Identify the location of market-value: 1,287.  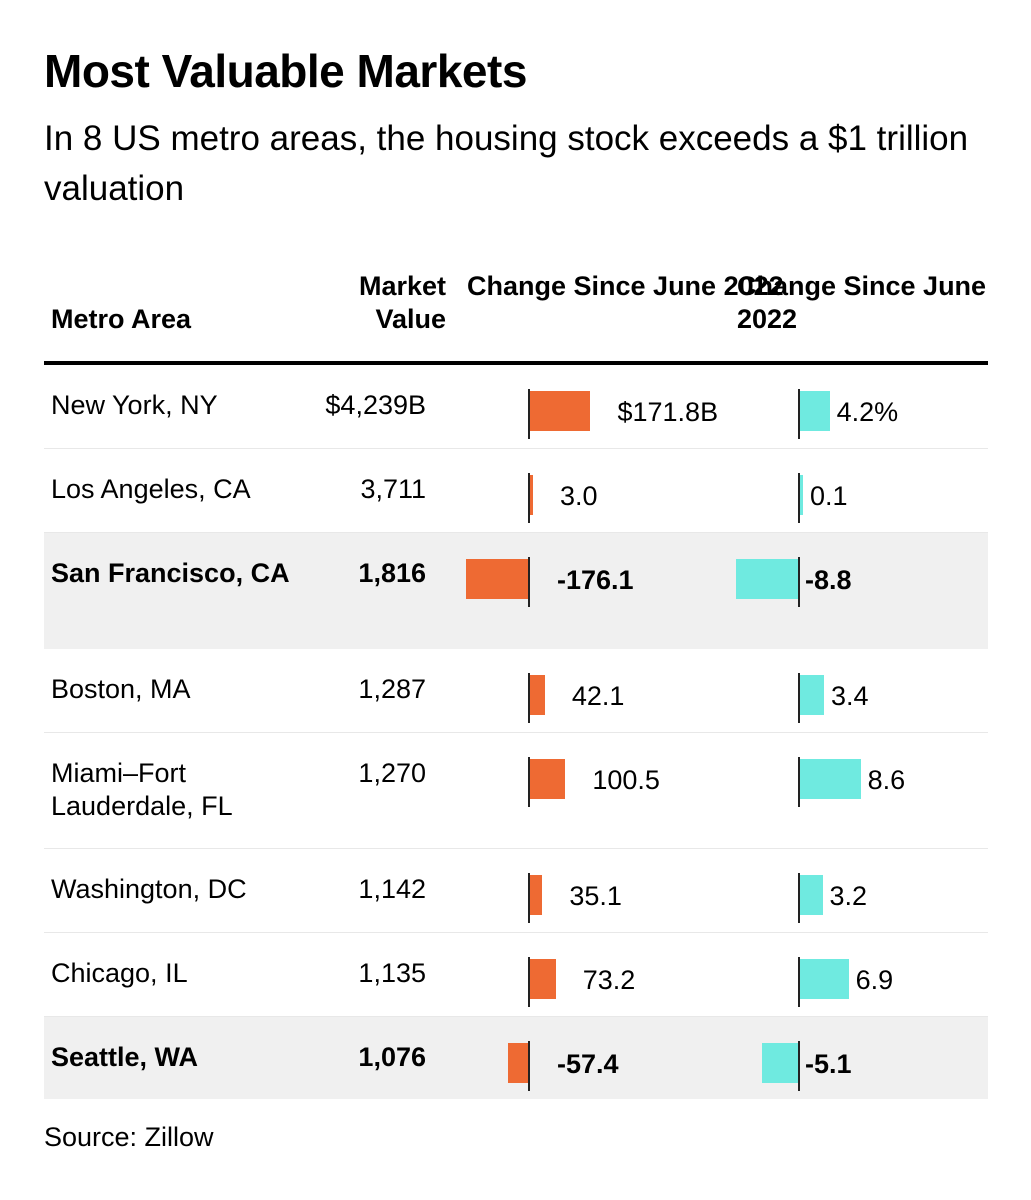
(392, 689).